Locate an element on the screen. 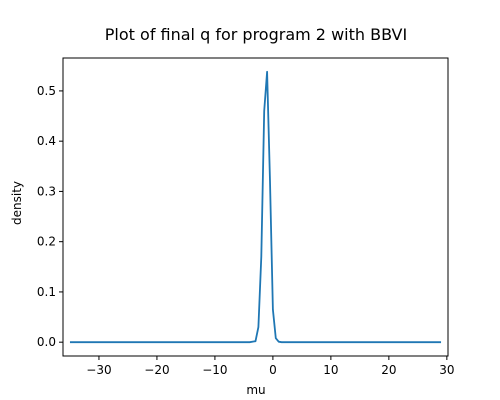  y-tick-label: 0.4 is located at coordinates (46, 141).